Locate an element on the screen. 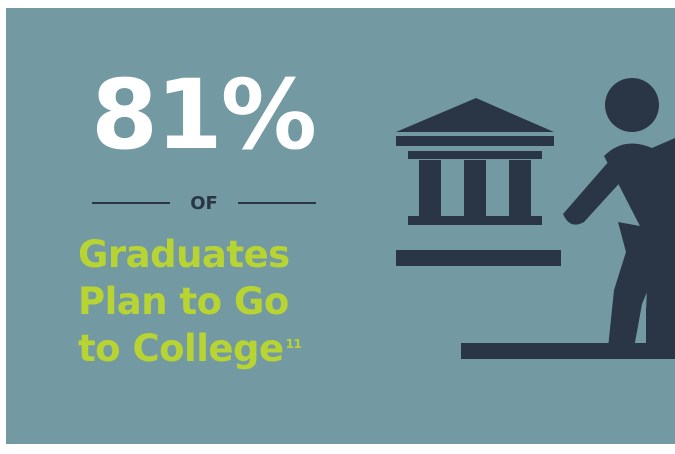 The height and width of the screenshot is (454, 675). divider-line-left is located at coordinates (131, 203).